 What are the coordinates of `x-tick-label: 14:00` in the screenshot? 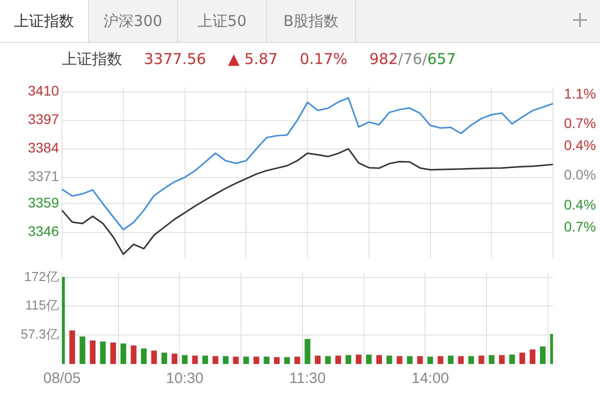 It's located at (430, 379).